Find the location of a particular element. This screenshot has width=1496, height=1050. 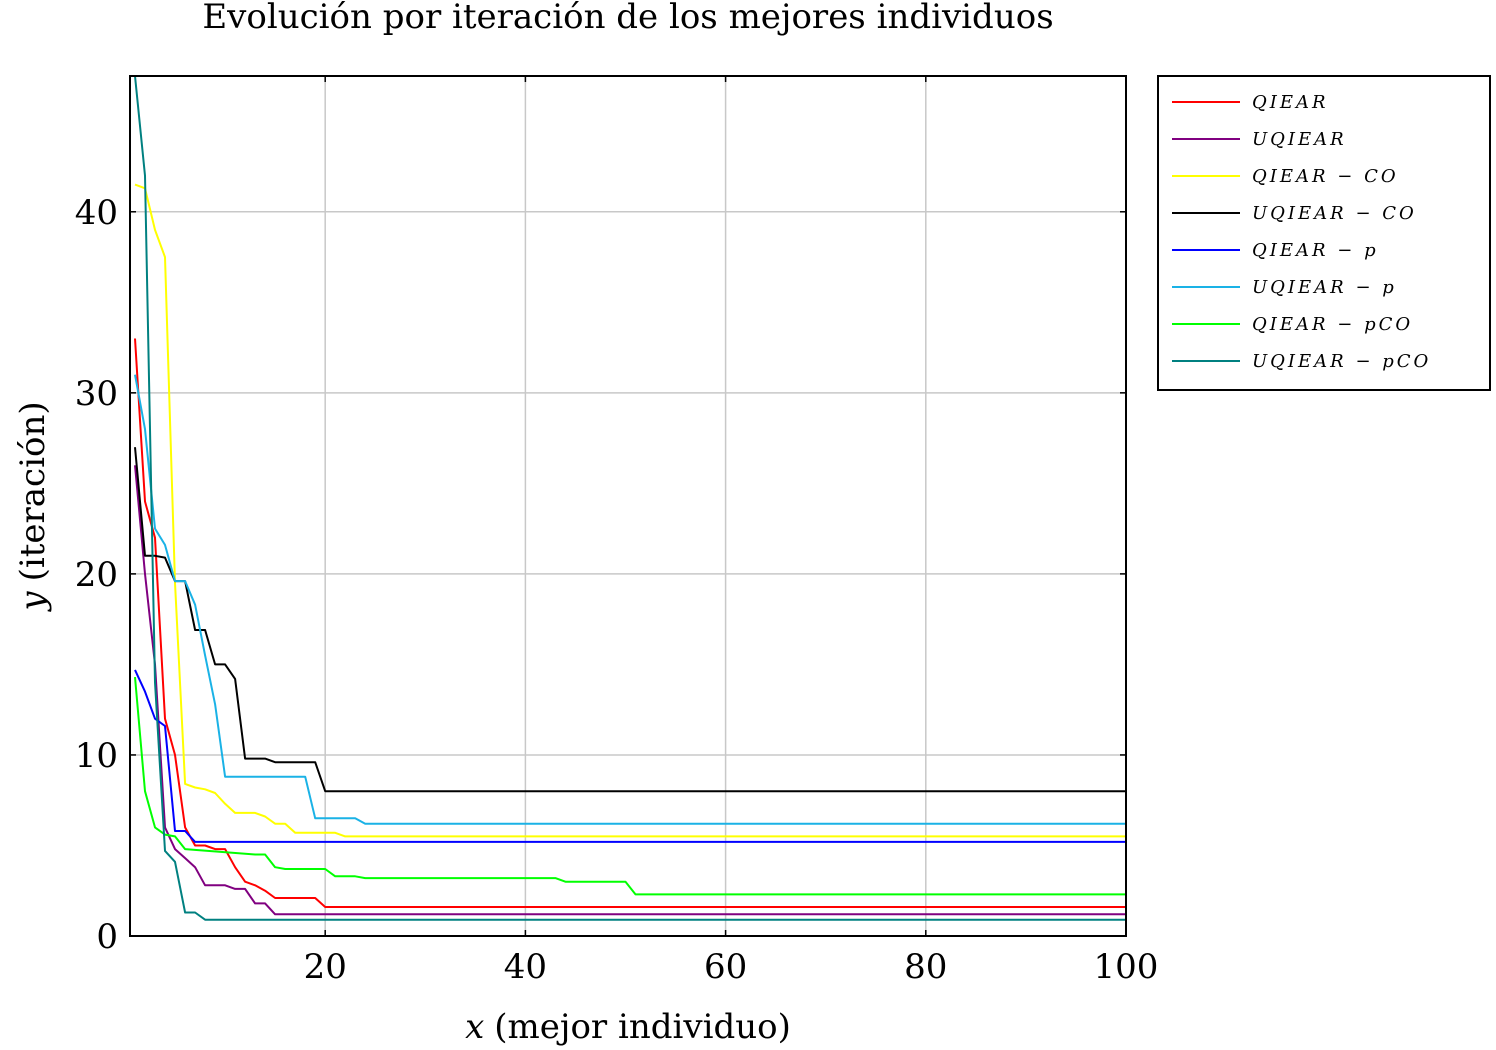

legend-label-uqiear-pco: UQIEAR − pCO is located at coordinates (1341, 361).